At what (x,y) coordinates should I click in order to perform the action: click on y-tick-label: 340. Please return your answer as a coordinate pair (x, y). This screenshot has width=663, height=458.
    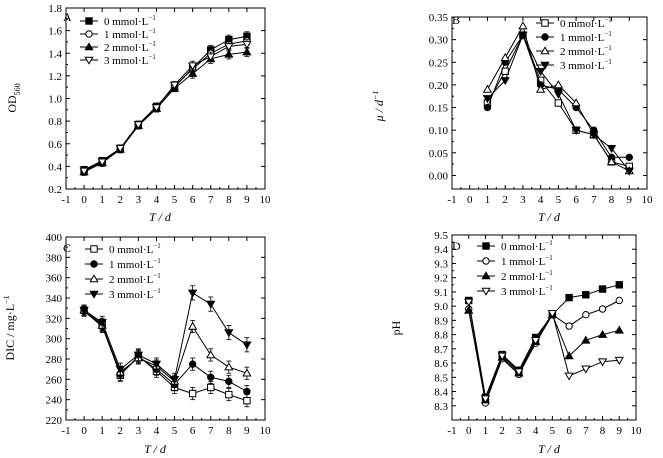
    Looking at the image, I should click on (54, 299).